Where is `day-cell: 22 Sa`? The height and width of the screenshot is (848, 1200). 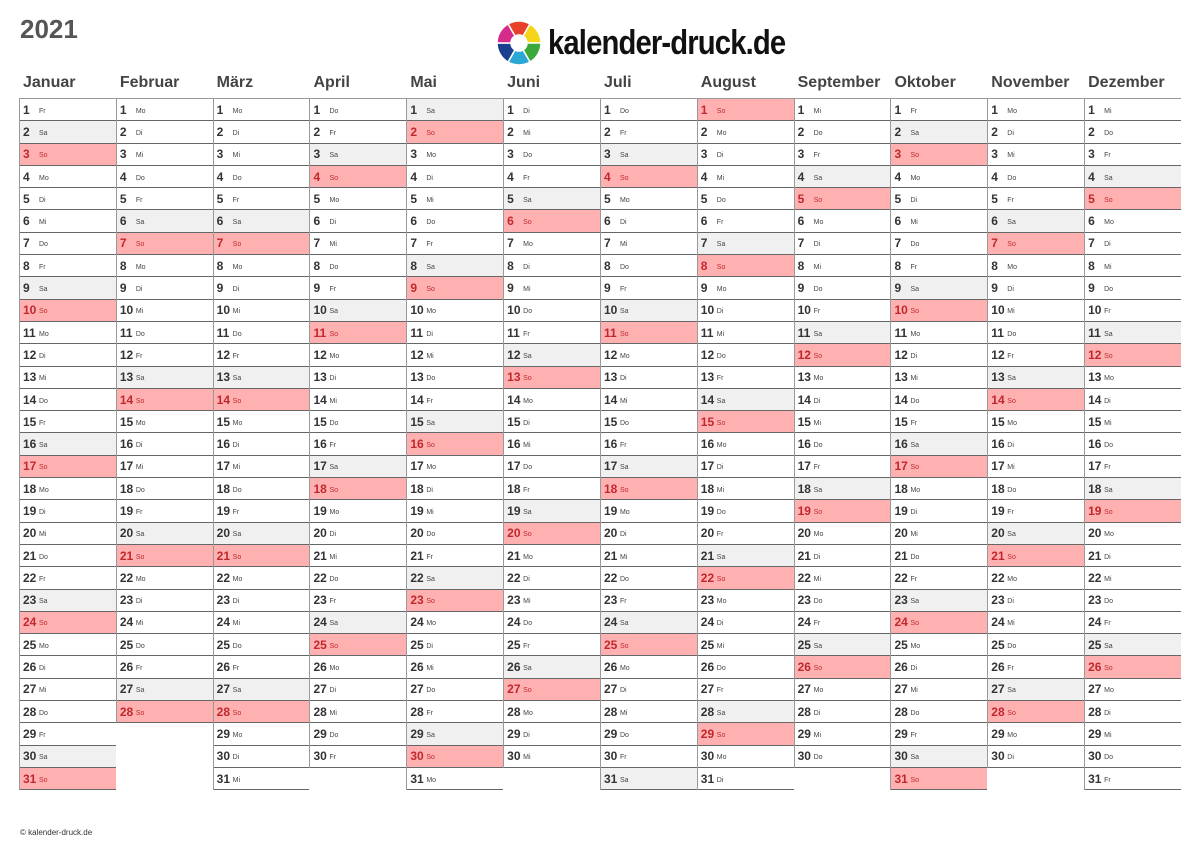 day-cell: 22 Sa is located at coordinates (455, 578).